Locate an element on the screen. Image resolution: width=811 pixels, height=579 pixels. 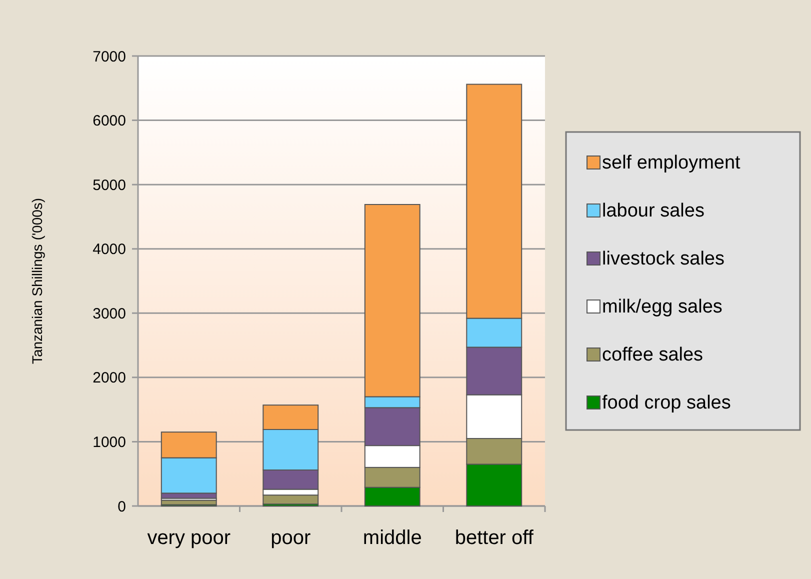
x-tick-label: very poor is located at coordinates (189, 538).